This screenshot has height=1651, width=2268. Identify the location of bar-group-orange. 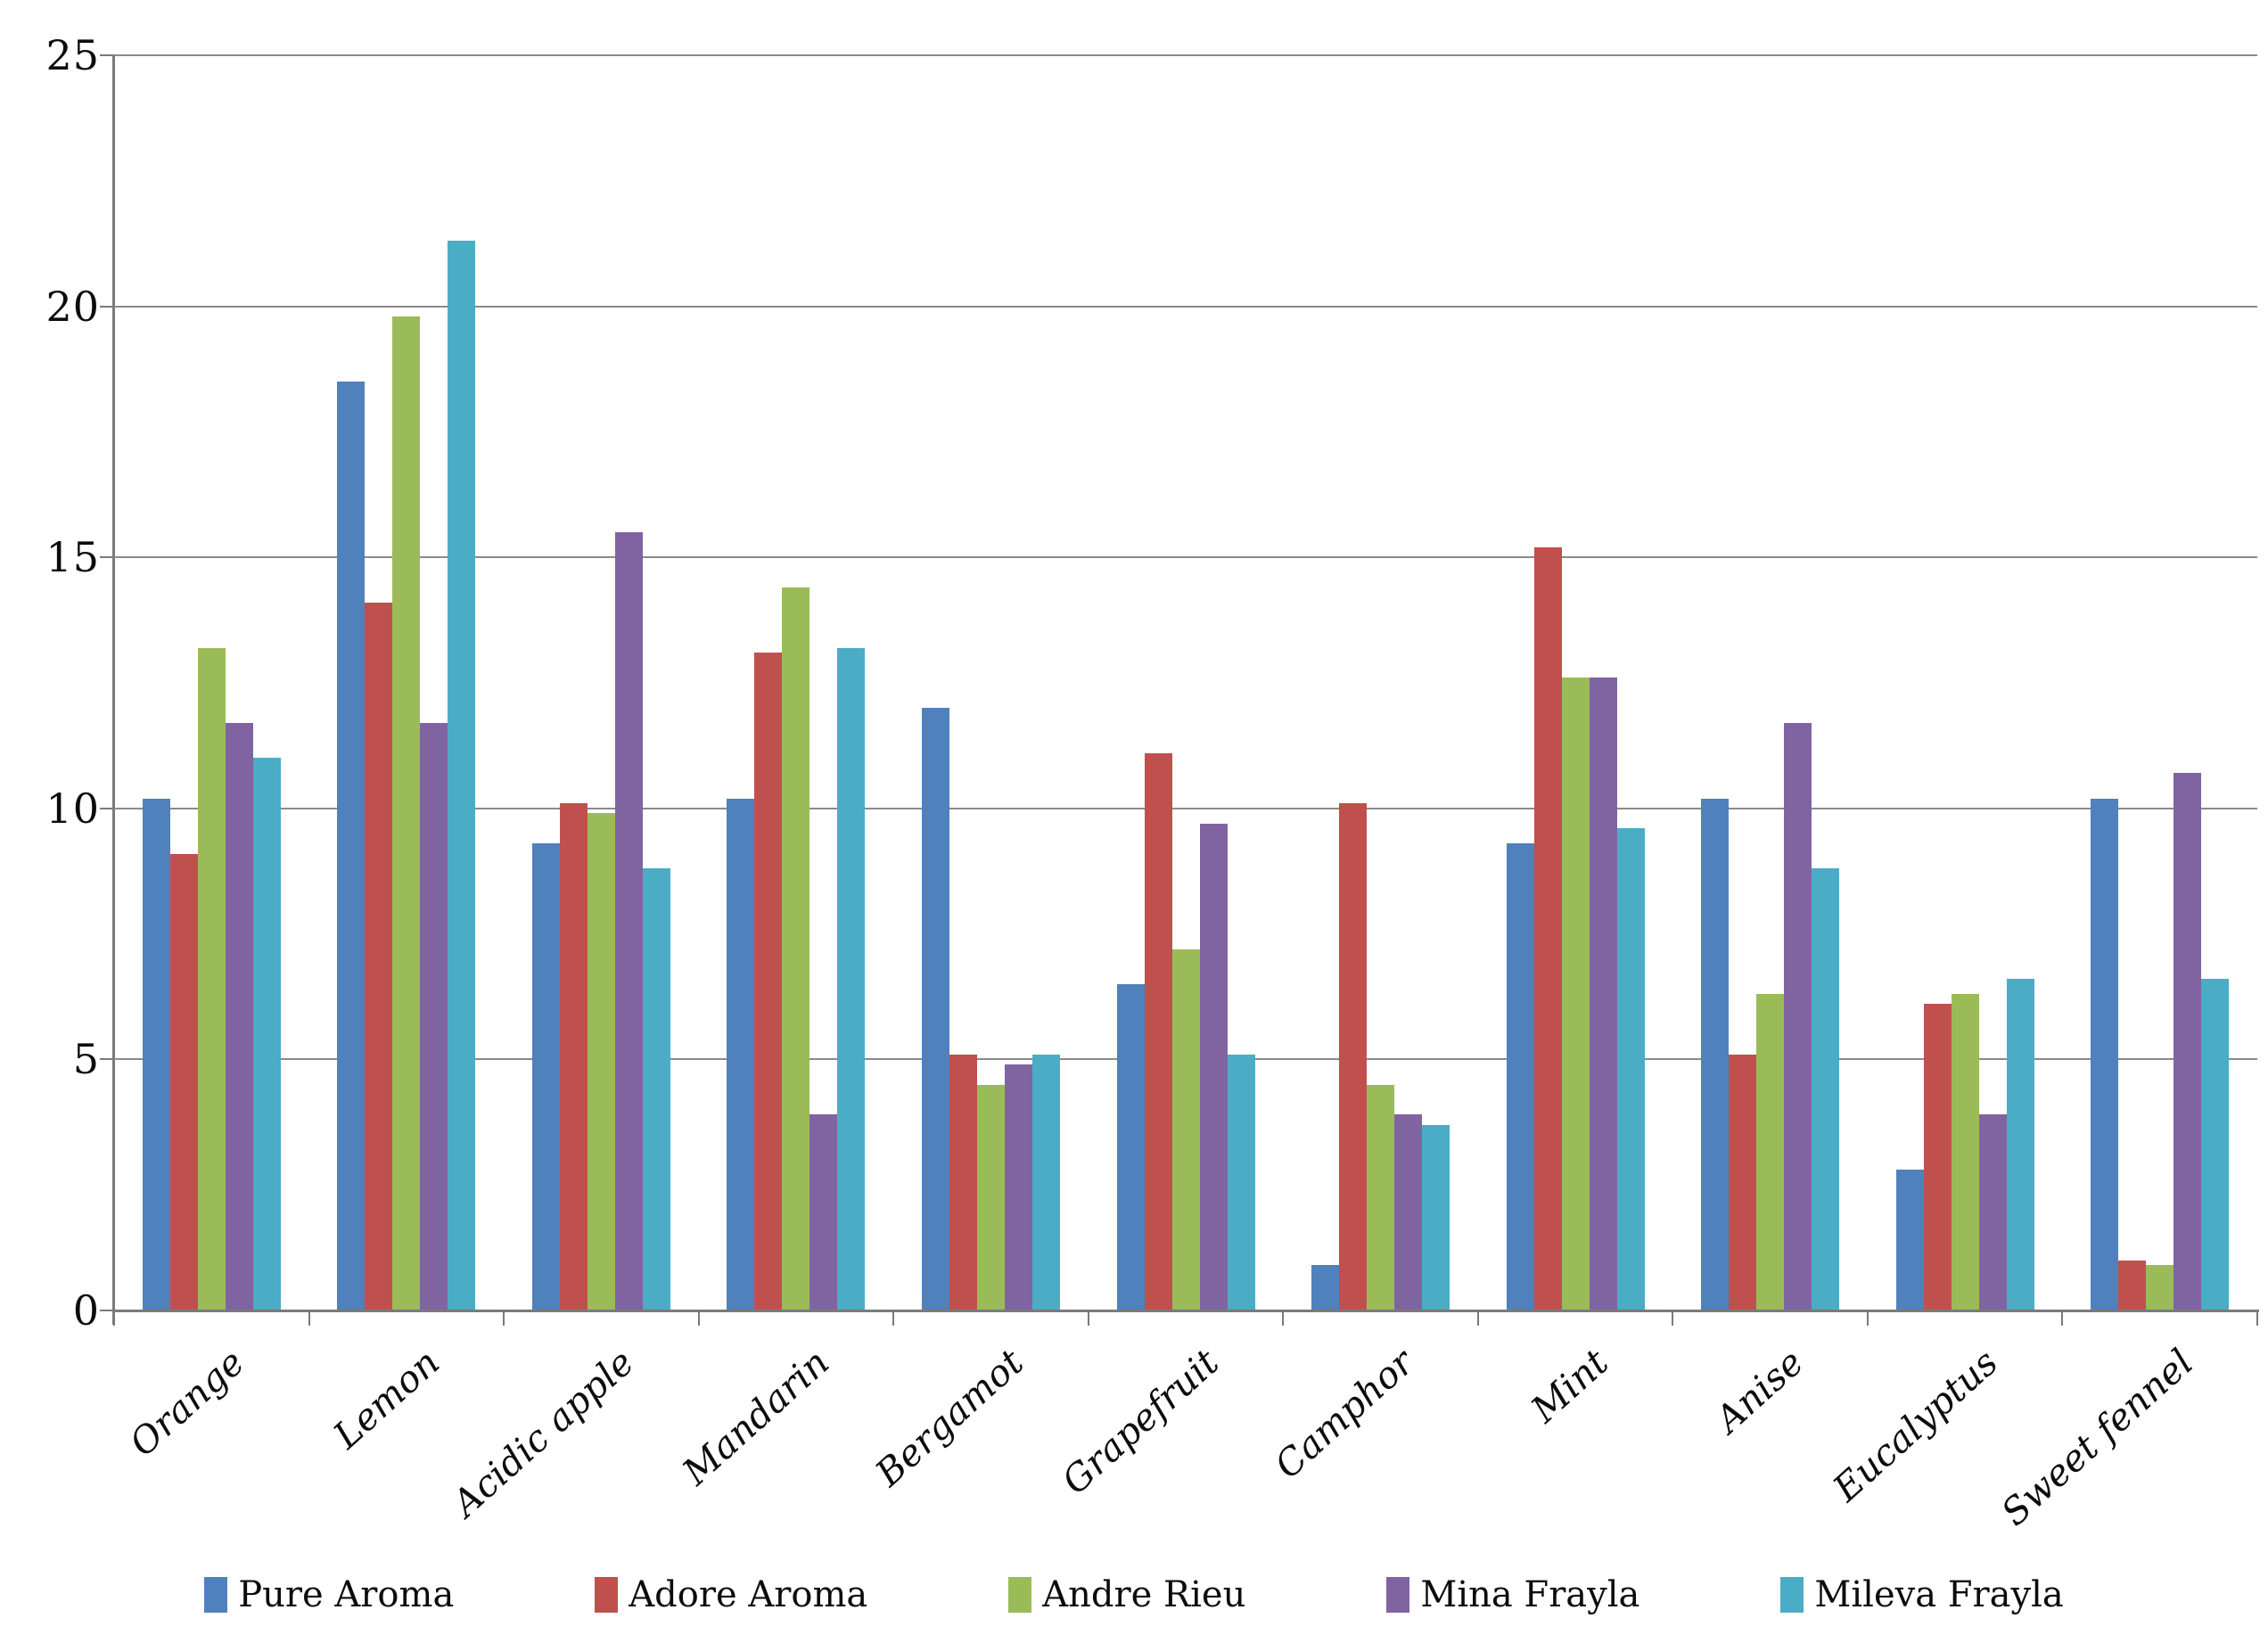
(211, 683).